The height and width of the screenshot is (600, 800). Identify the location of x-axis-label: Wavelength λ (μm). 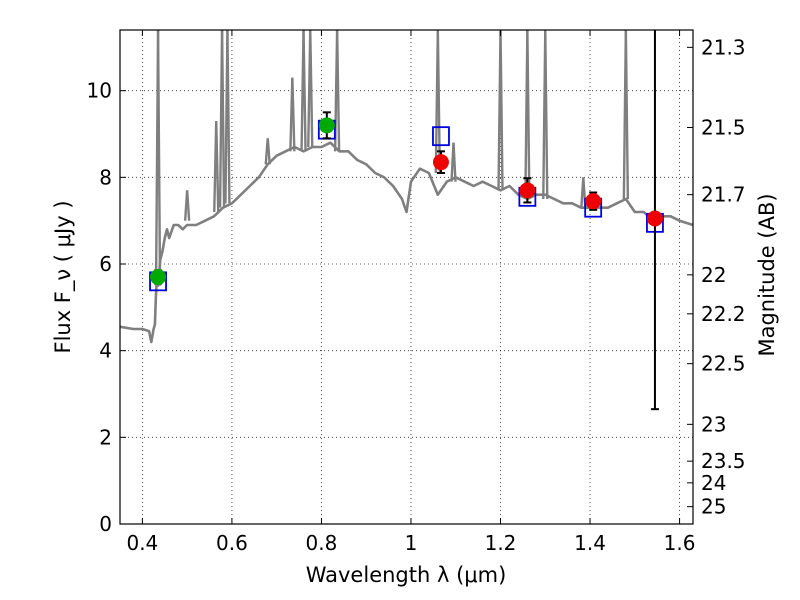
(406, 575).